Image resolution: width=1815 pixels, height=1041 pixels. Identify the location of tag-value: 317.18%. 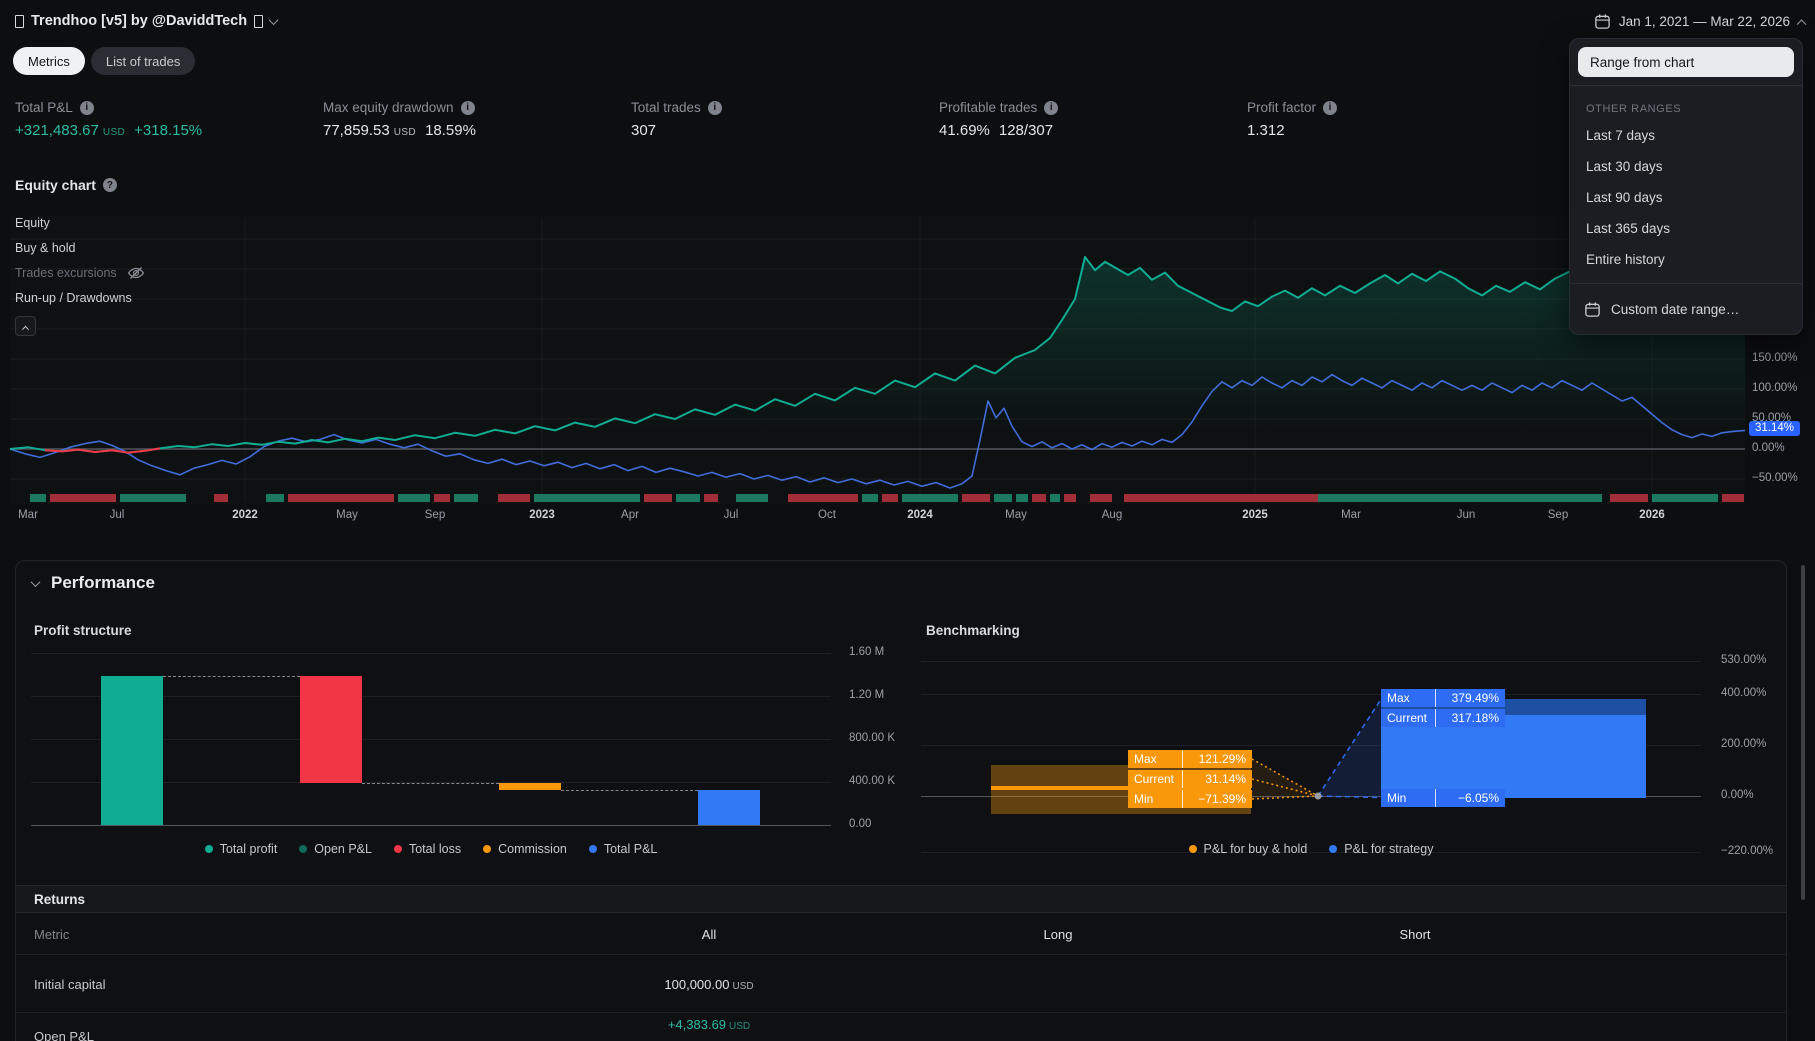
(1475, 718).